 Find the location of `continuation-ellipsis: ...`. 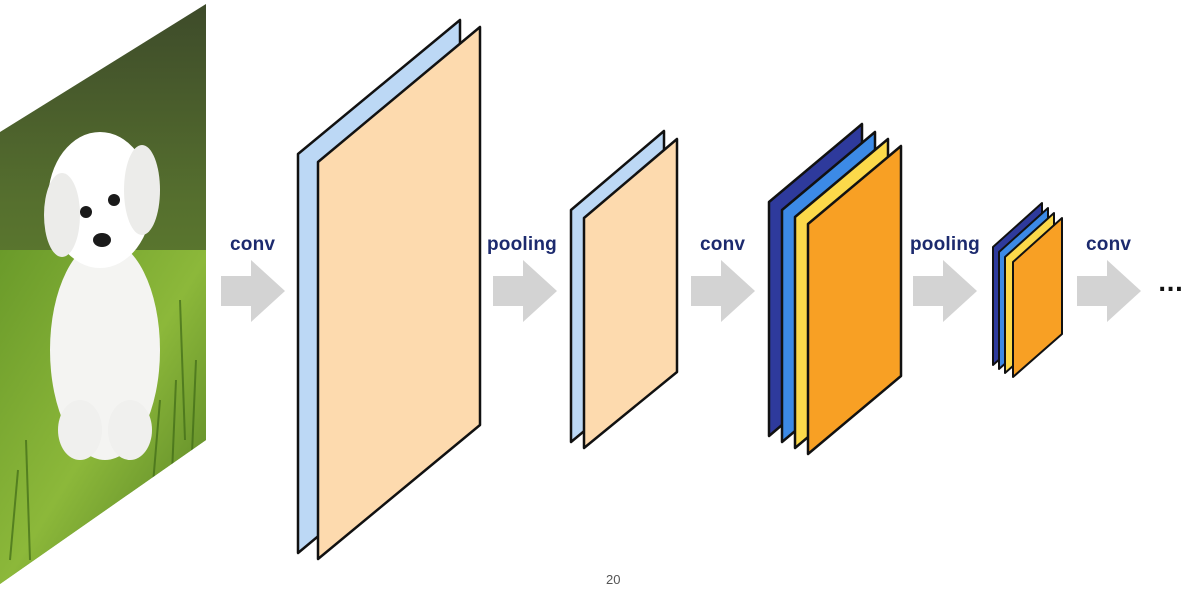

continuation-ellipsis: ... is located at coordinates (1171, 284).